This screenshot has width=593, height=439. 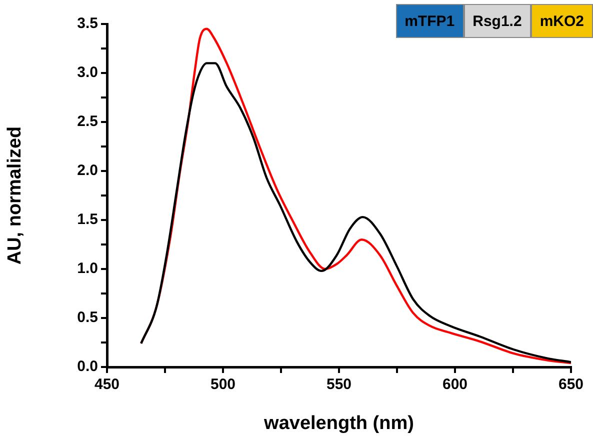 I want to click on y-tick-label: 1.5, so click(x=87, y=219).